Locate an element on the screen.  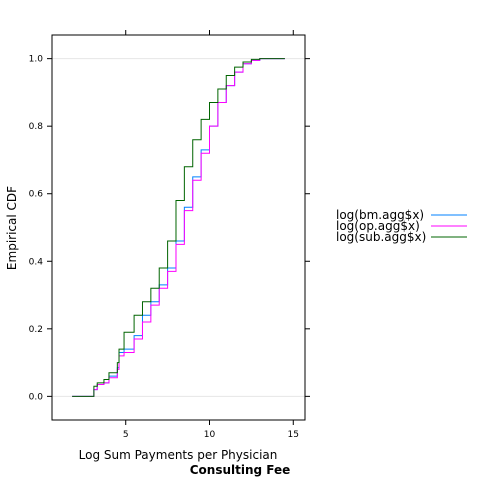
y-tick-label: 0.4 is located at coordinates (36, 262).